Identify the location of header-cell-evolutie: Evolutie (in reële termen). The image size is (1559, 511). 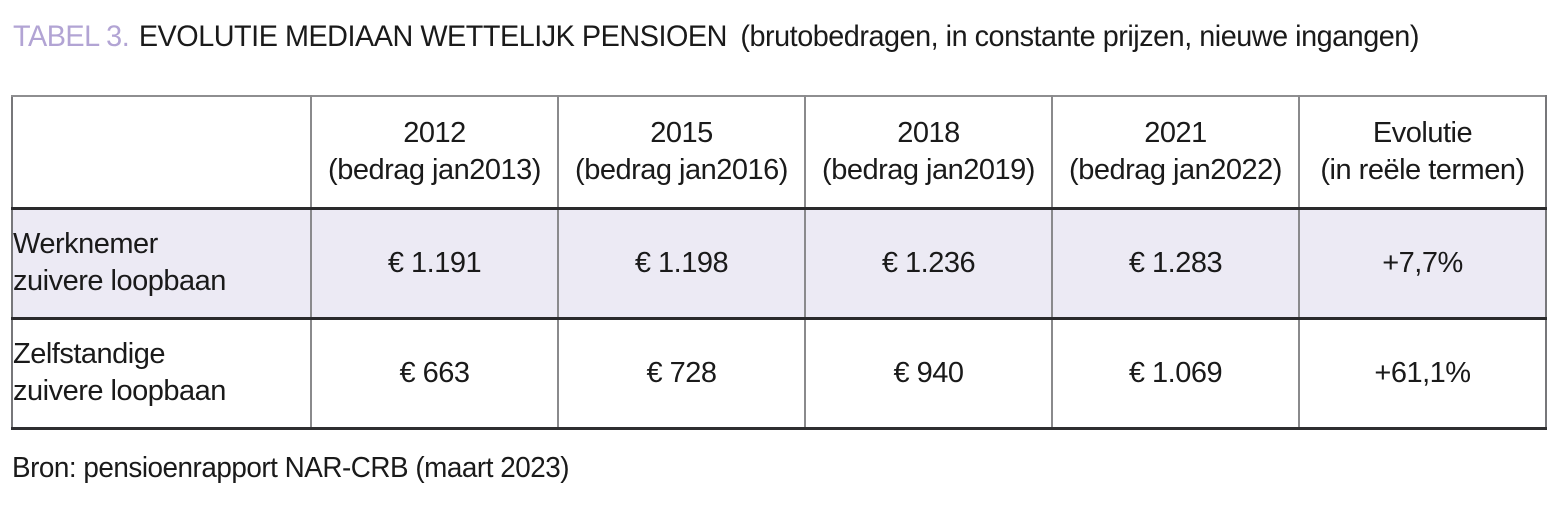
(1422, 153).